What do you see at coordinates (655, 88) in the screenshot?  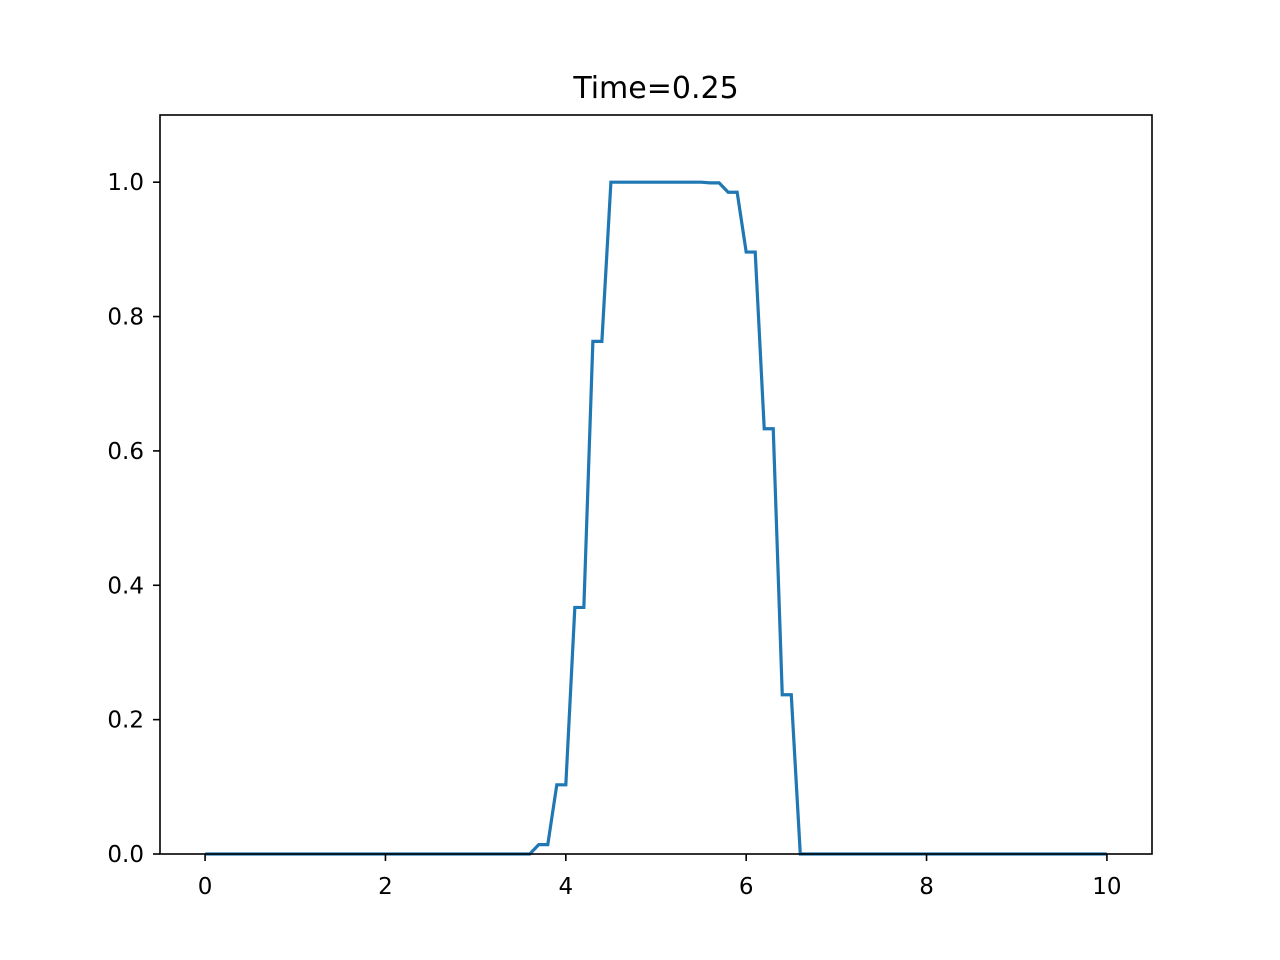 I see `chart-title: Time=0.25` at bounding box center [655, 88].